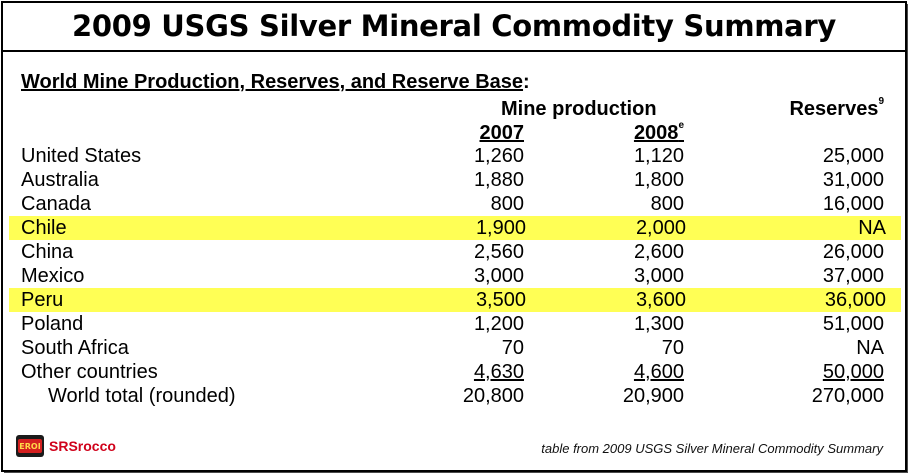  Describe the element at coordinates (855, 300) in the screenshot. I see `value-reserves: 36,000` at that location.